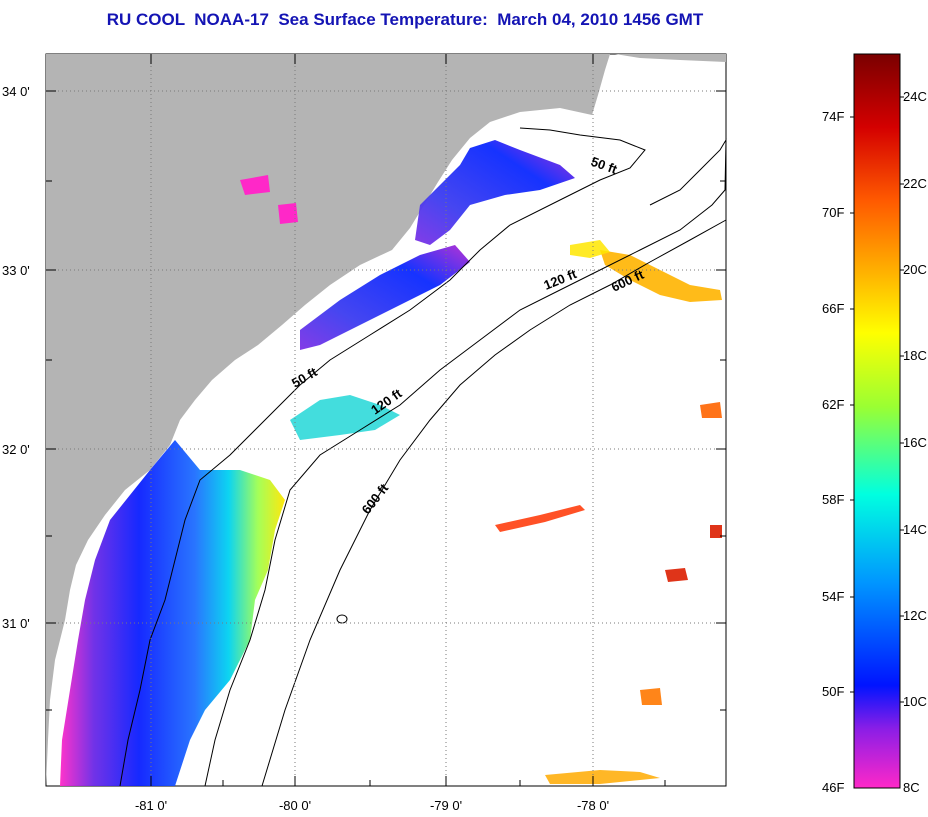 The image size is (928, 817). I want to click on colorbar-f-66: 66F, so click(833, 308).